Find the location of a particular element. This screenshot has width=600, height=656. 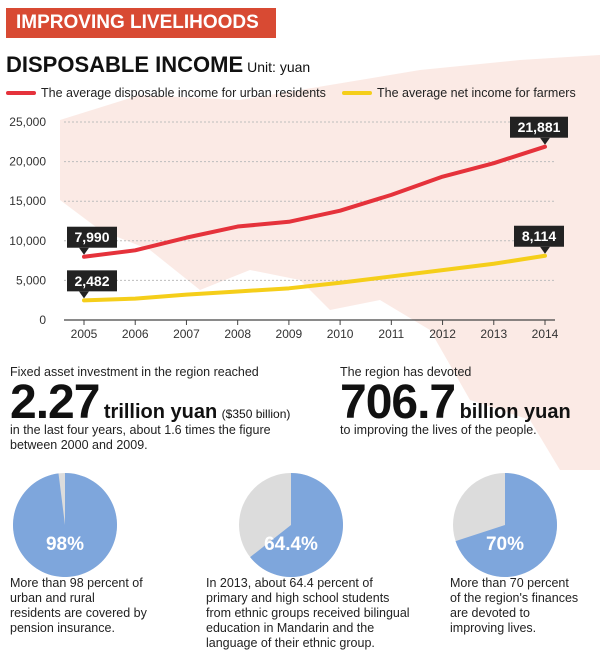

data-label: 2,482 is located at coordinates (91, 281).